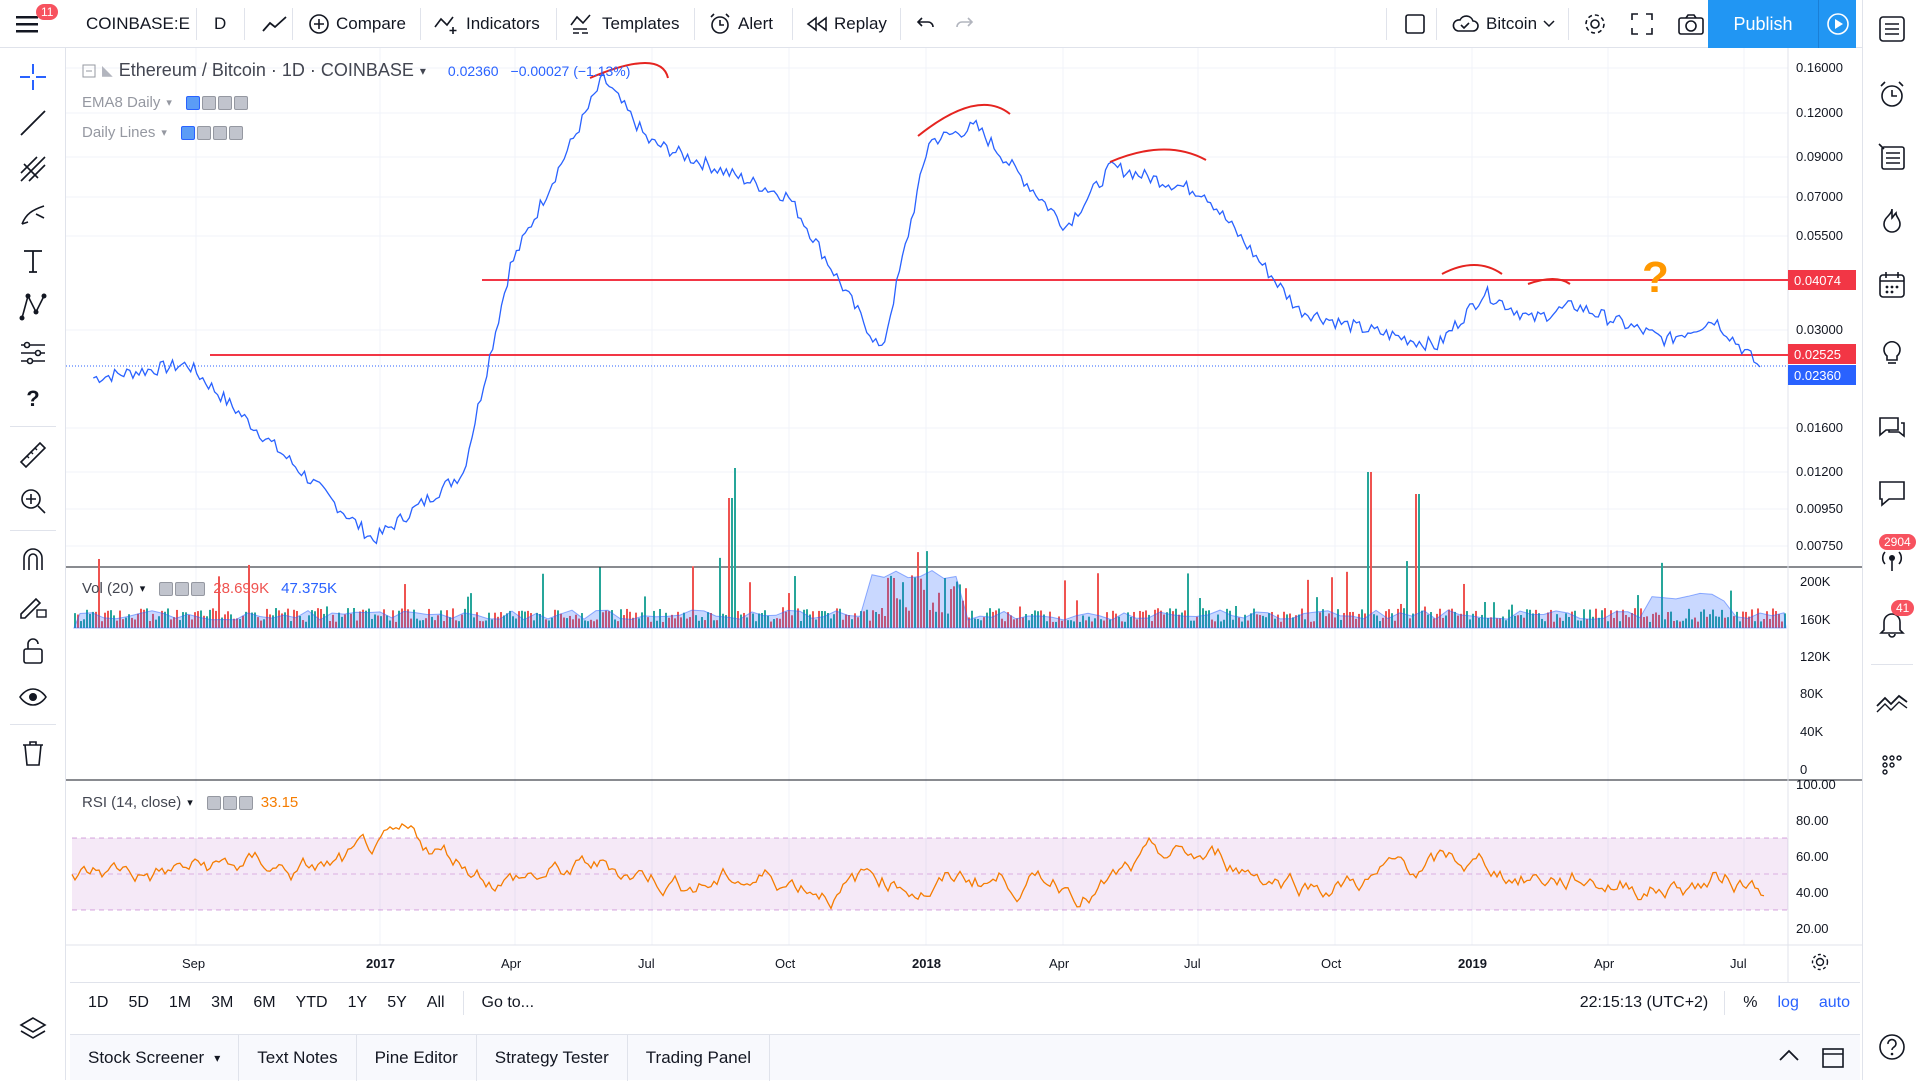 The height and width of the screenshot is (1081, 1920). What do you see at coordinates (1892, 493) in the screenshot?
I see `messages-button` at bounding box center [1892, 493].